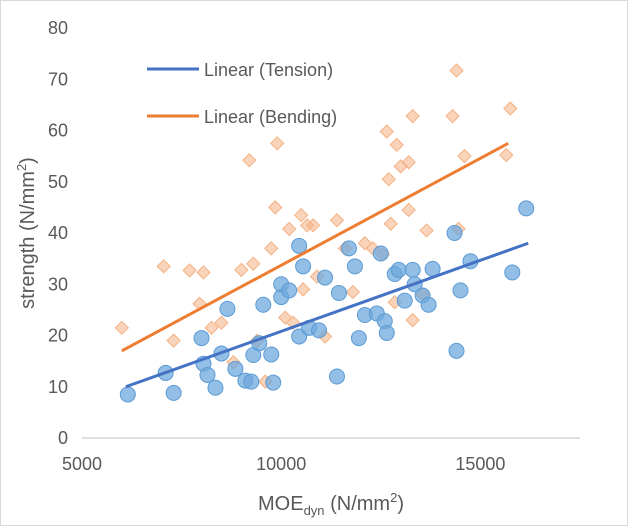 This screenshot has height=526, width=628. I want to click on x-tick-label: 15000, so click(480, 464).